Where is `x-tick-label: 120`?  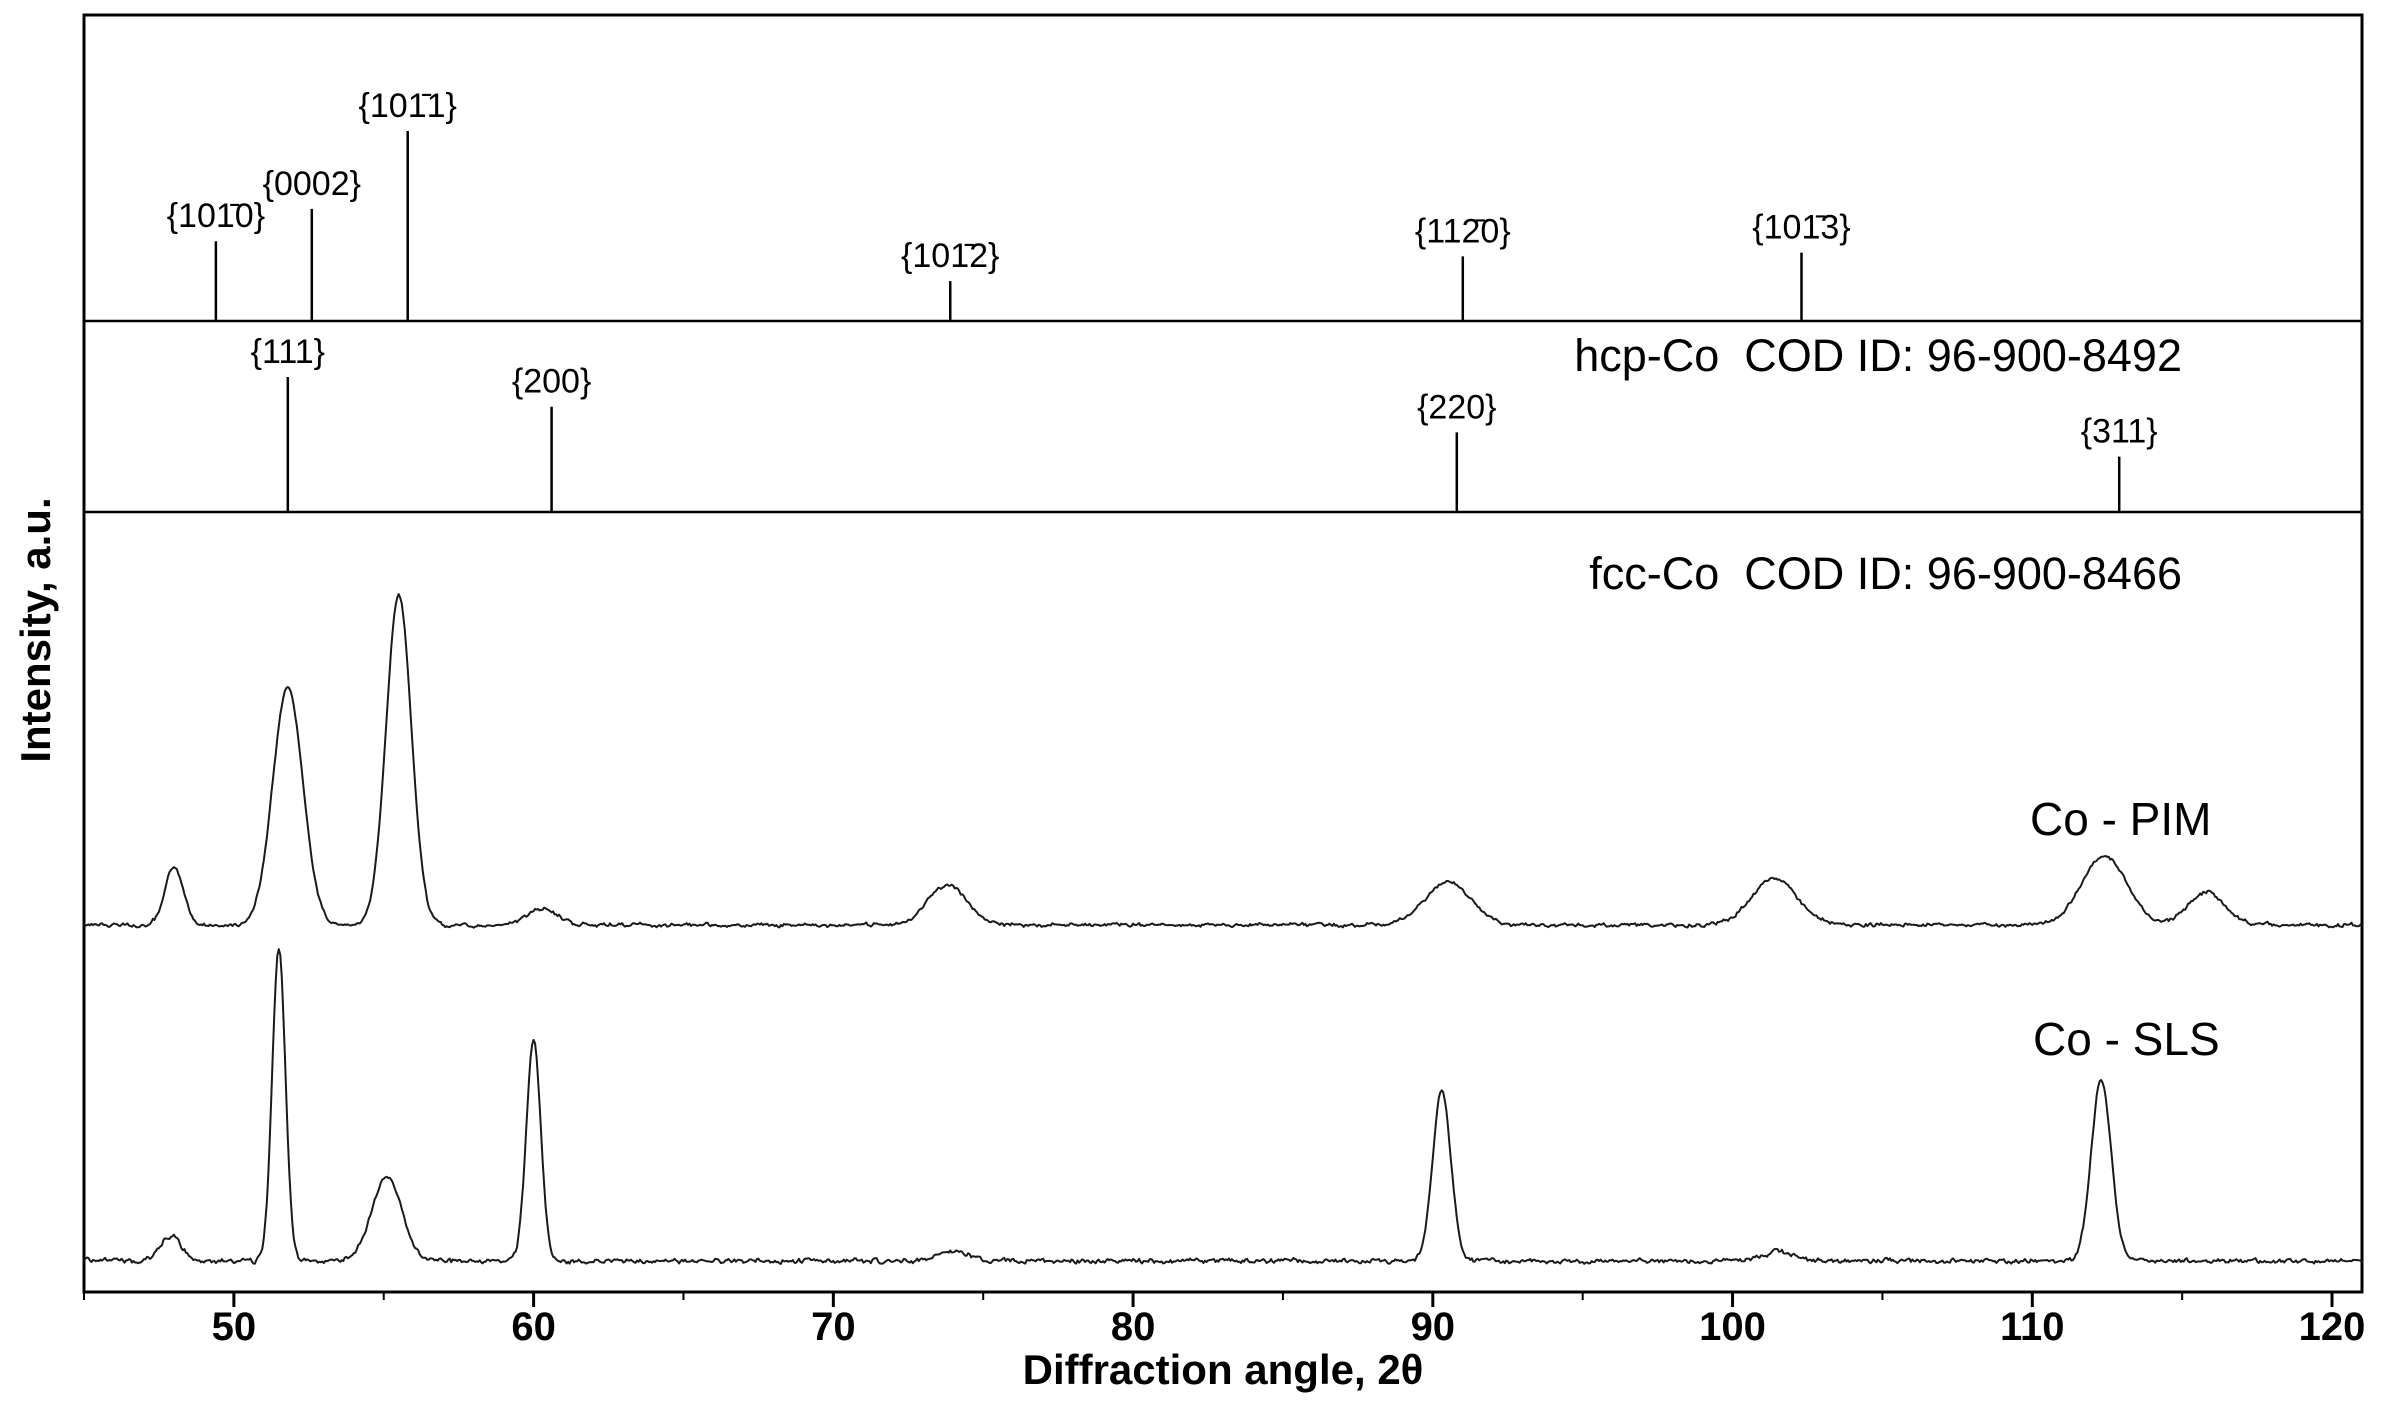
x-tick-label: 120 is located at coordinates (2332, 1327).